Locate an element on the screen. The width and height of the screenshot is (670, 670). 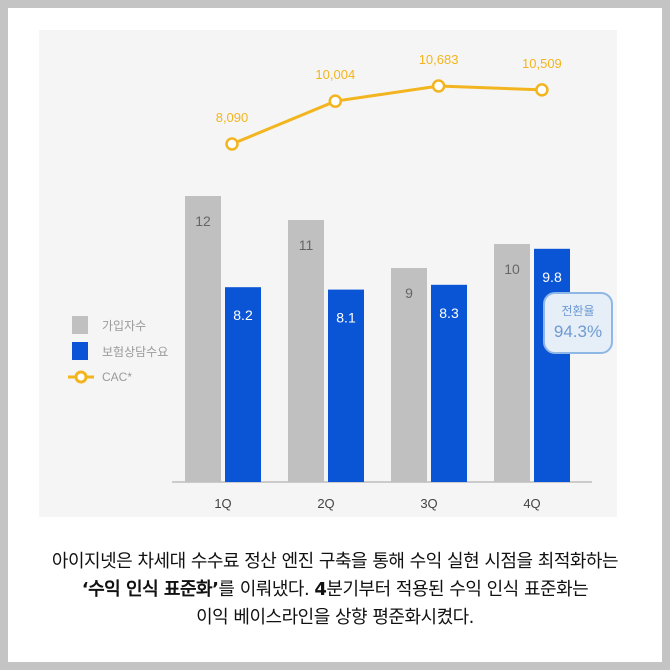
bar-label: 12 is located at coordinates (203, 221).